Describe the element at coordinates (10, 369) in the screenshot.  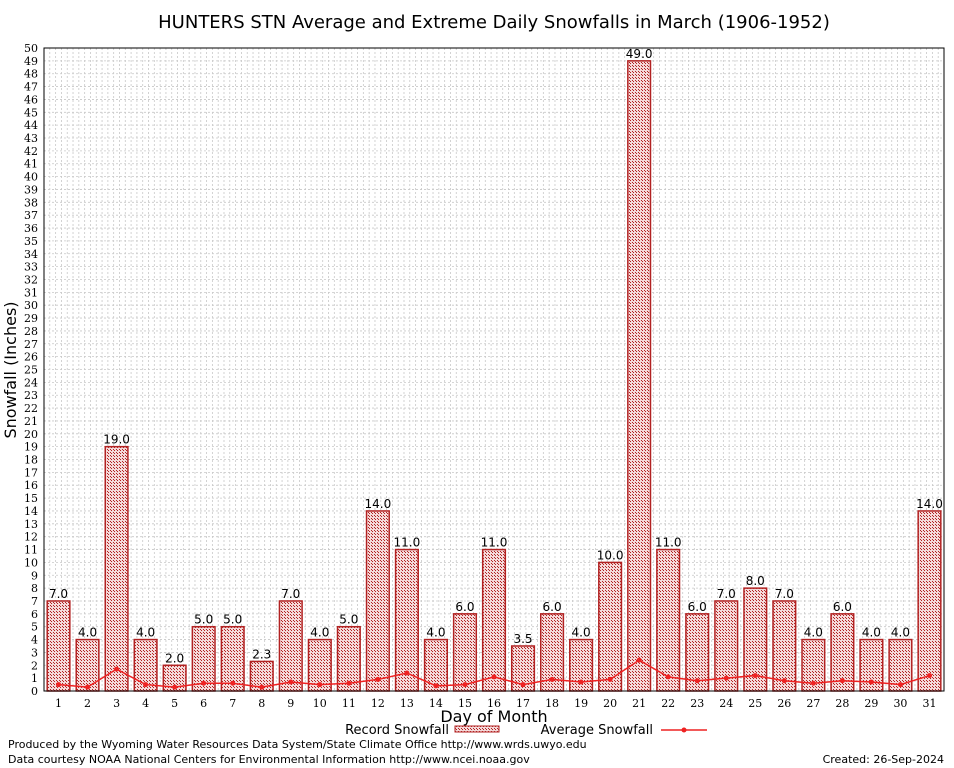
I see `y-axis-label: Snowfall (Inches)` at that location.